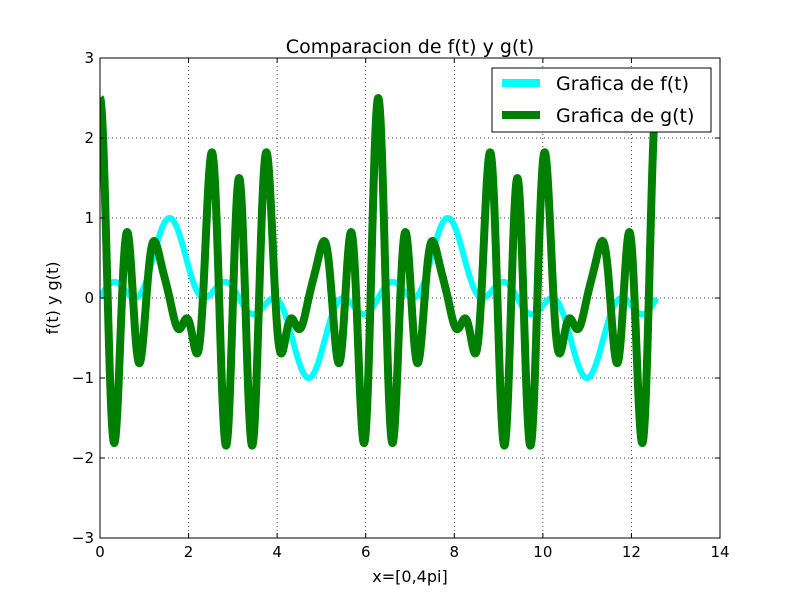 The height and width of the screenshot is (597, 800). I want to click on x-tick-label: 2, so click(189, 552).